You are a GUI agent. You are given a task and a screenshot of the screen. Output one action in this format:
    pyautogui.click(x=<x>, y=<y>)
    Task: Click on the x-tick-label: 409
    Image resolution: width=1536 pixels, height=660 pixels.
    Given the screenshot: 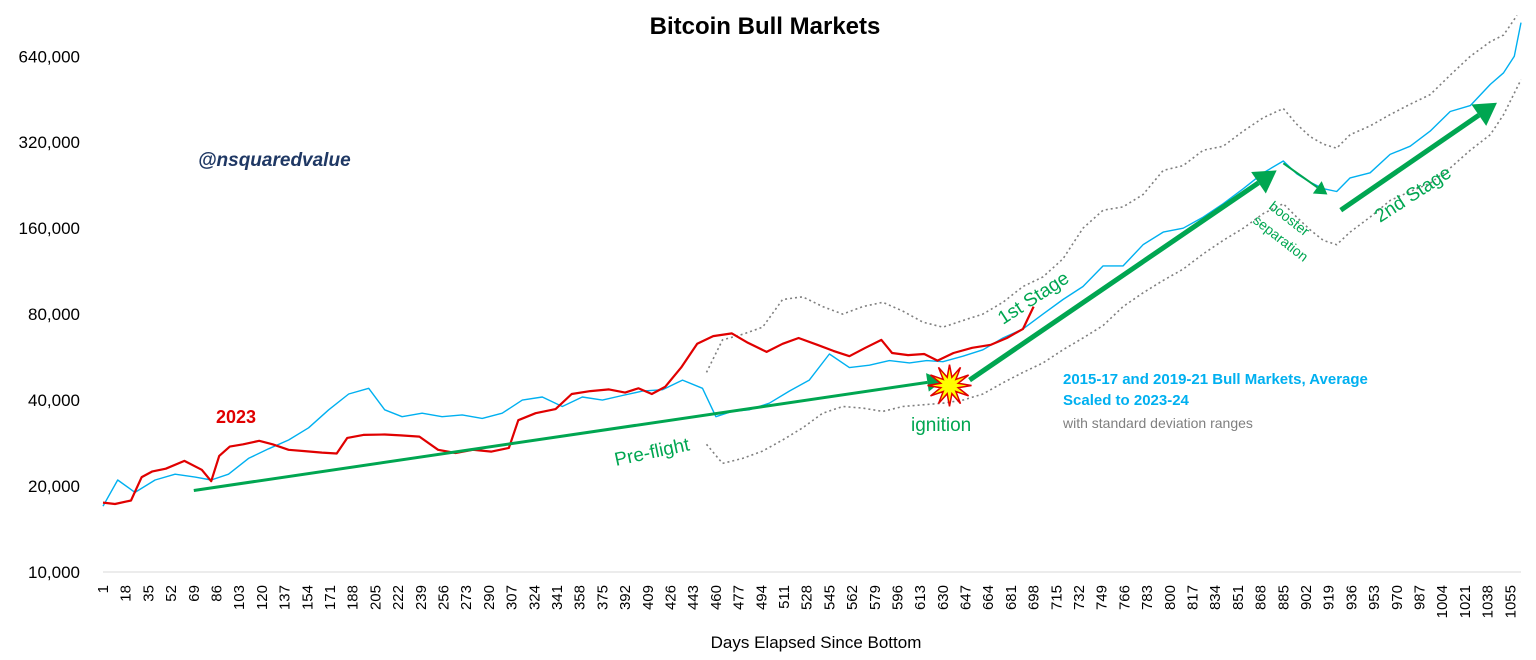 What is the action you would take?
    pyautogui.click(x=648, y=597)
    